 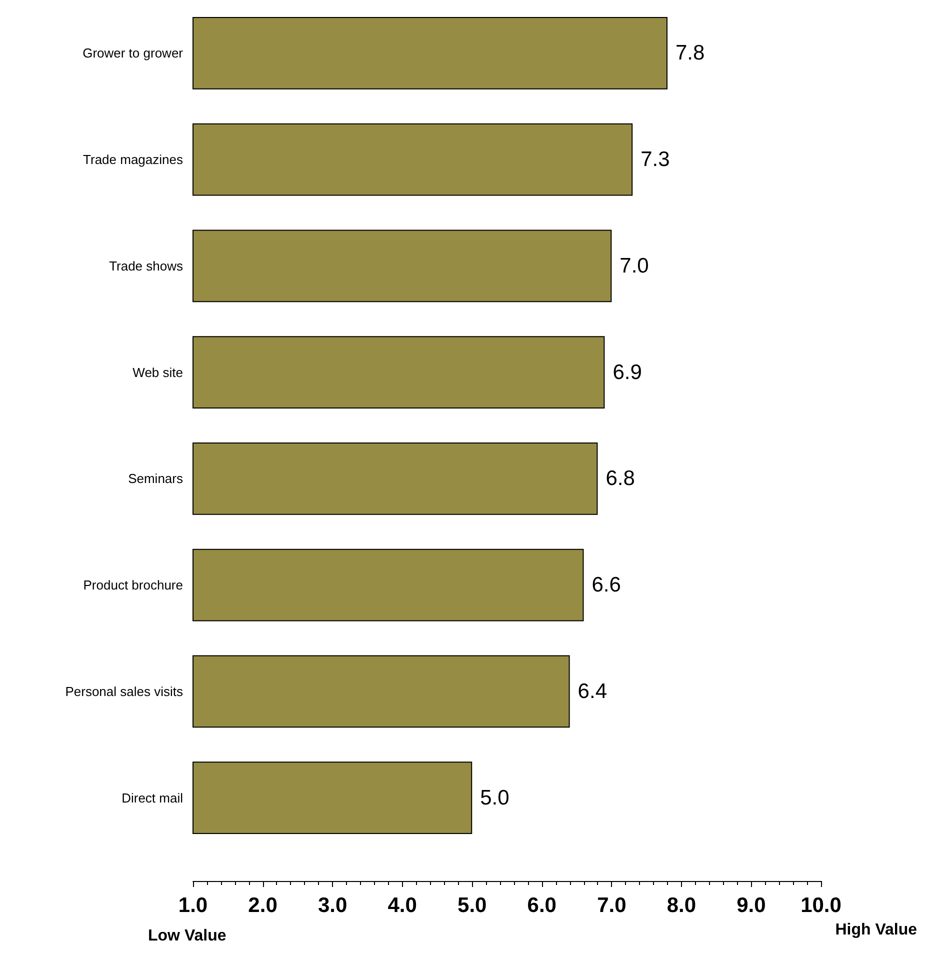 I want to click on x-tick-label: 2.0, so click(x=263, y=905).